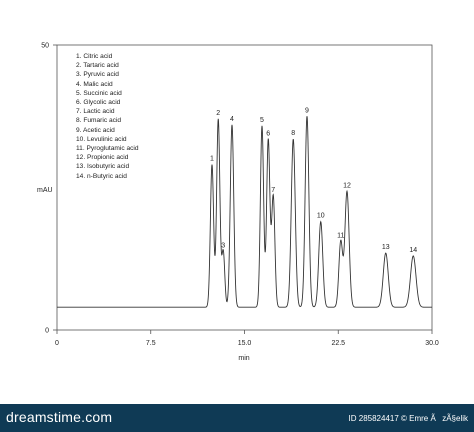 This screenshot has height=432, width=474. Describe the element at coordinates (386, 247) in the screenshot. I see `peak-label: 13` at that location.